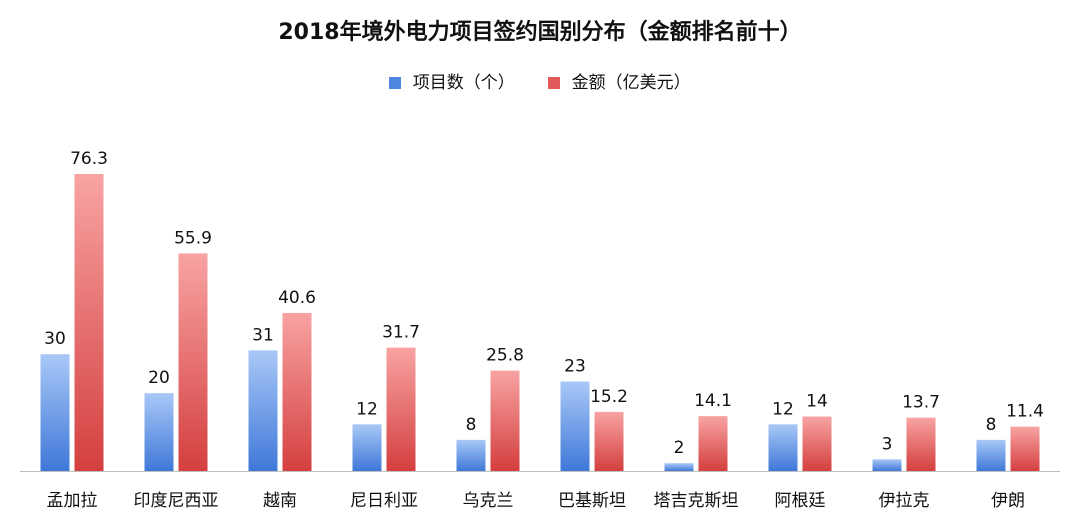 This screenshot has width=1080, height=522. I want to click on data-label-amount: 14, so click(817, 402).